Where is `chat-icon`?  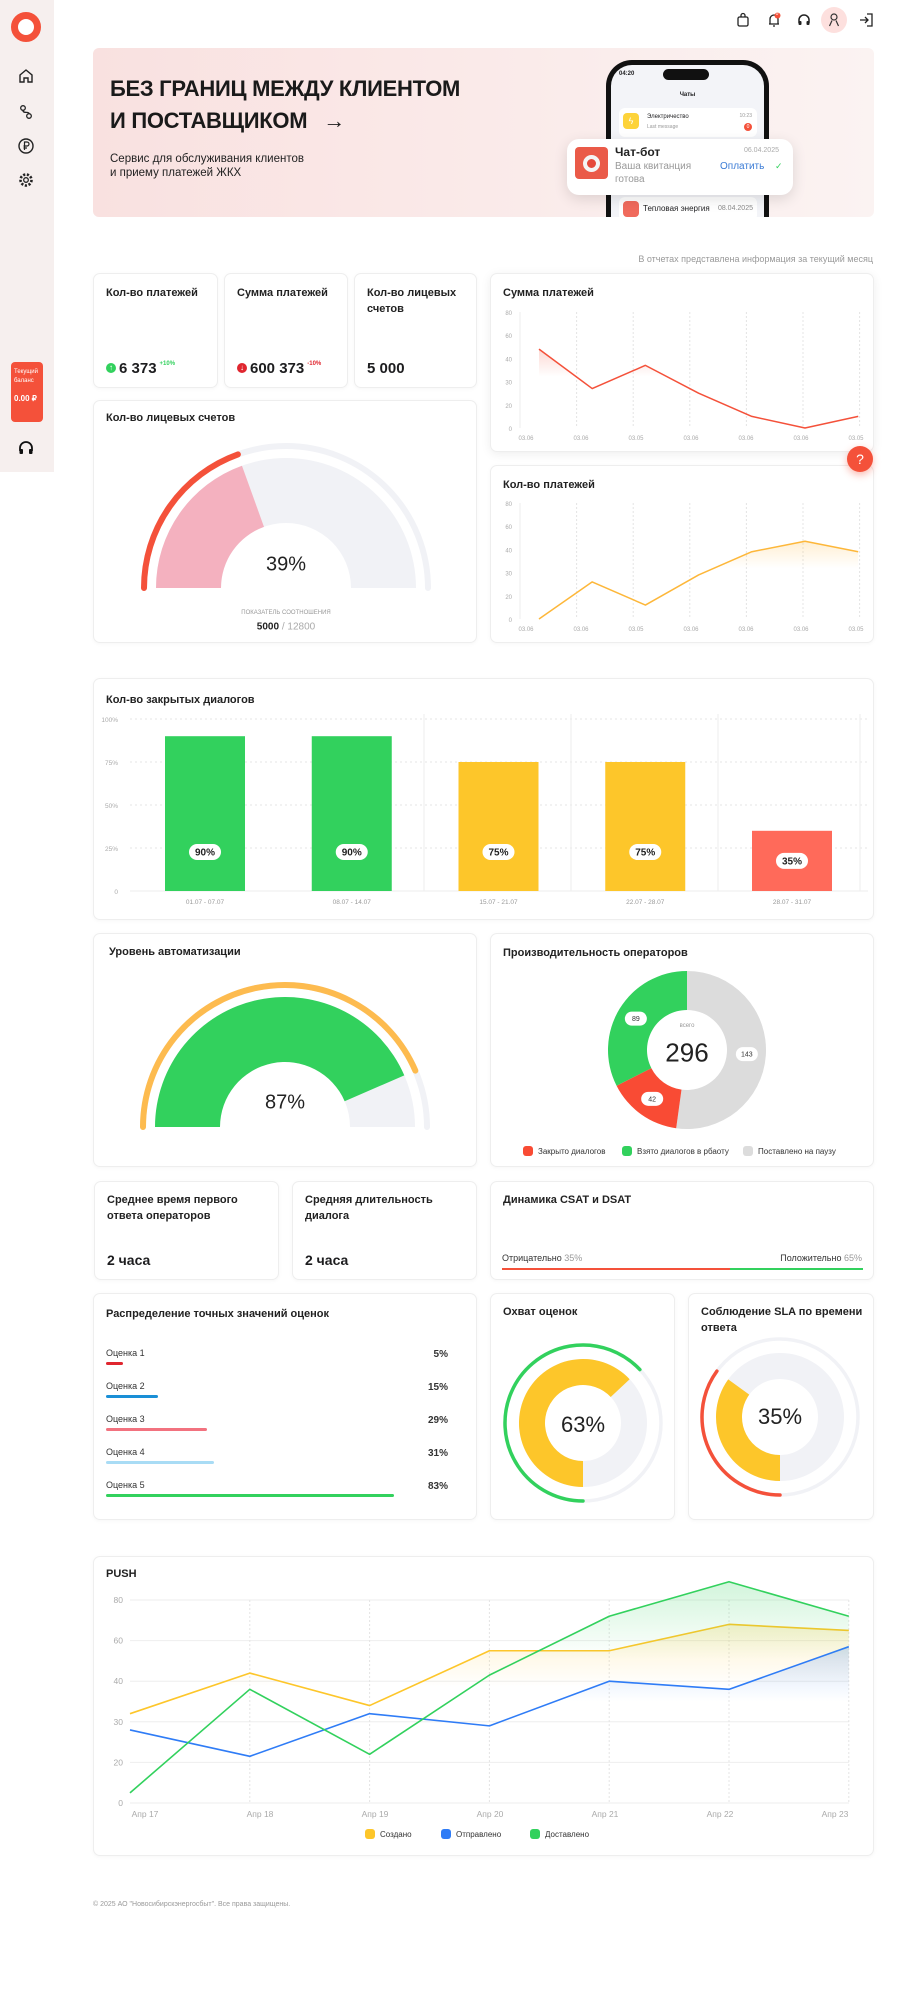
chat-icon is located at coordinates (631, 209).